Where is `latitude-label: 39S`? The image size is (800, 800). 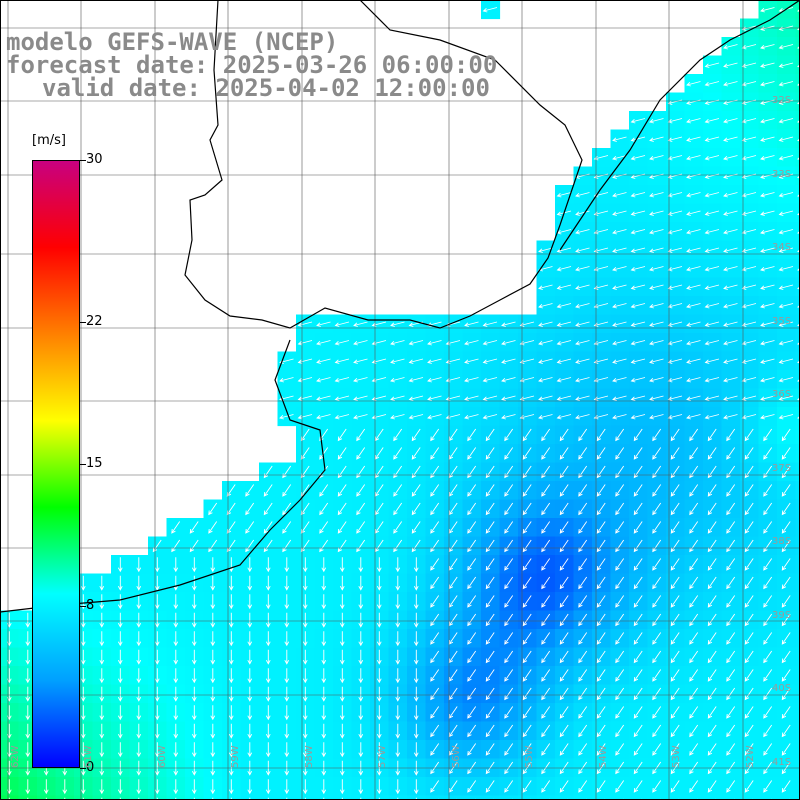 latitude-label: 39S is located at coordinates (782, 615).